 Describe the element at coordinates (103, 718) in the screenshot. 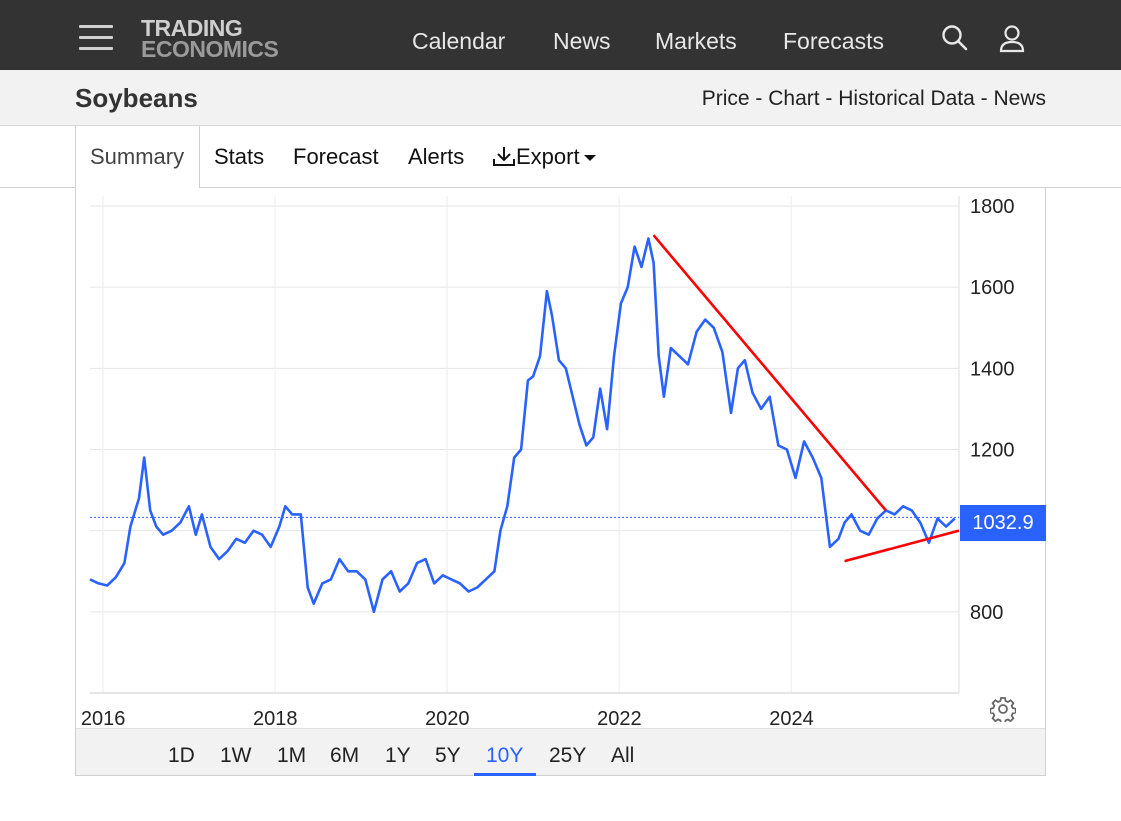

I see `x-tick-label: 2016` at that location.